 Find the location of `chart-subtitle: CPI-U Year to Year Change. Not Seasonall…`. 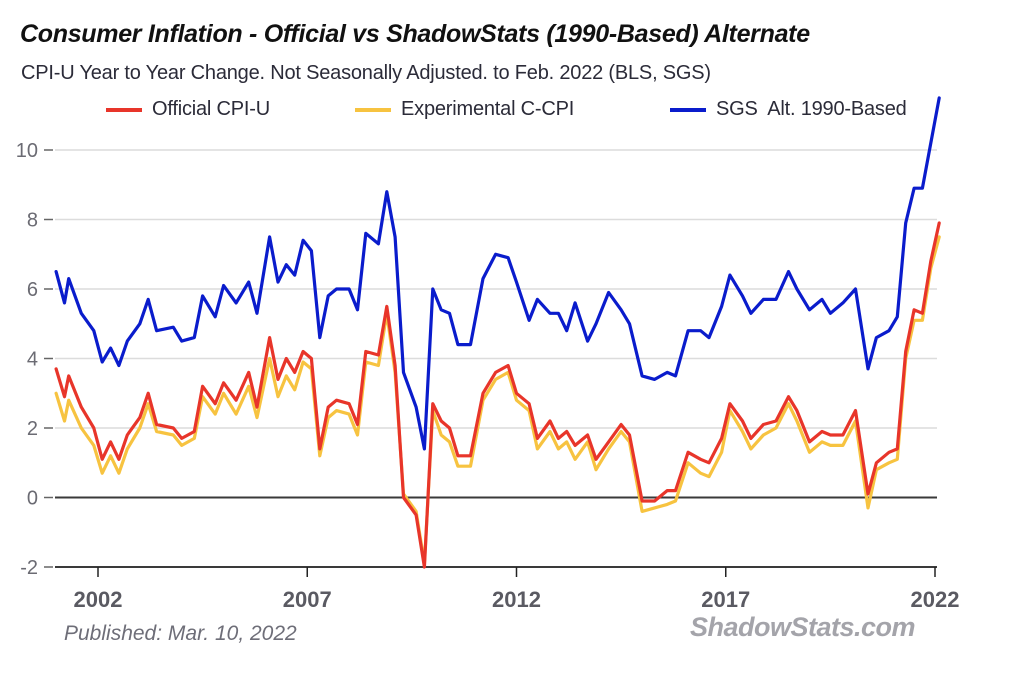

chart-subtitle: CPI-U Year to Year Change. Not Seasonall… is located at coordinates (366, 73).